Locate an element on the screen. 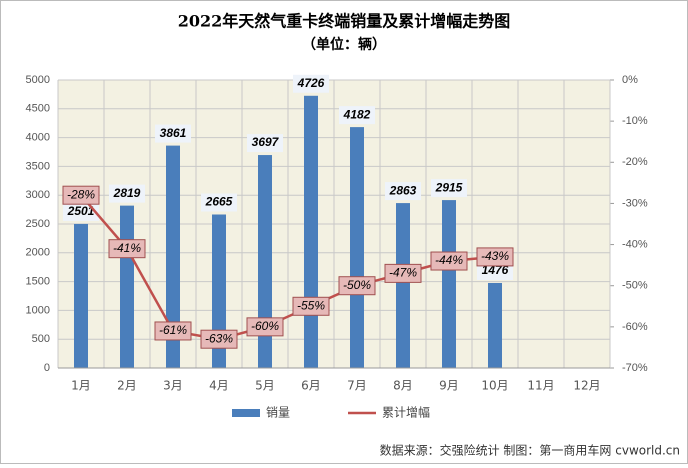 The height and width of the screenshot is (468, 688). y2-tick-label: 0% is located at coordinates (630, 80).